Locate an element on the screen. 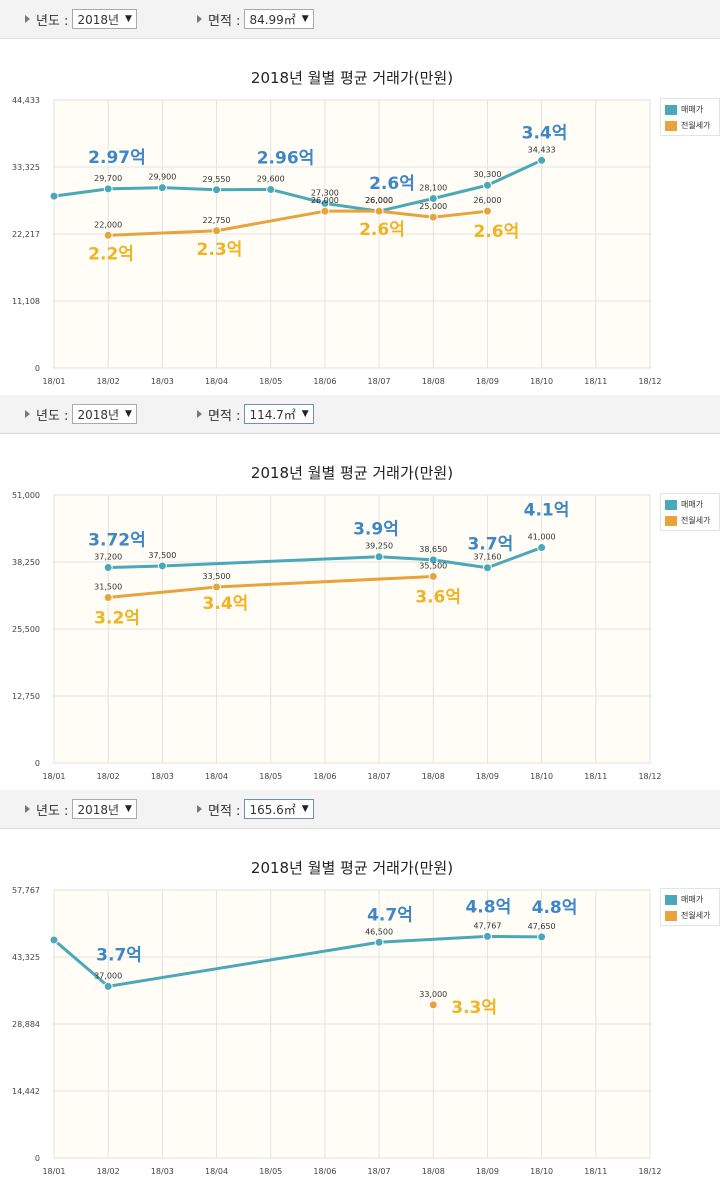 The height and width of the screenshot is (1185, 720). data-label-sale: 28,100 is located at coordinates (433, 188).